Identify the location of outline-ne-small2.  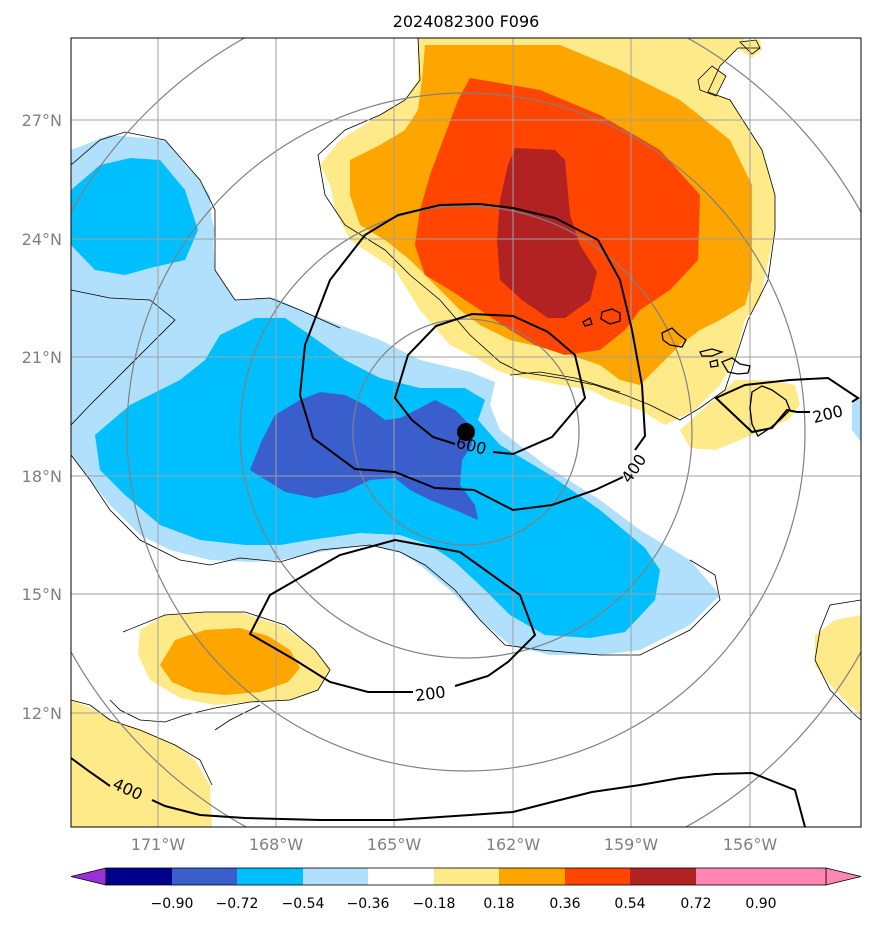
(750, 47).